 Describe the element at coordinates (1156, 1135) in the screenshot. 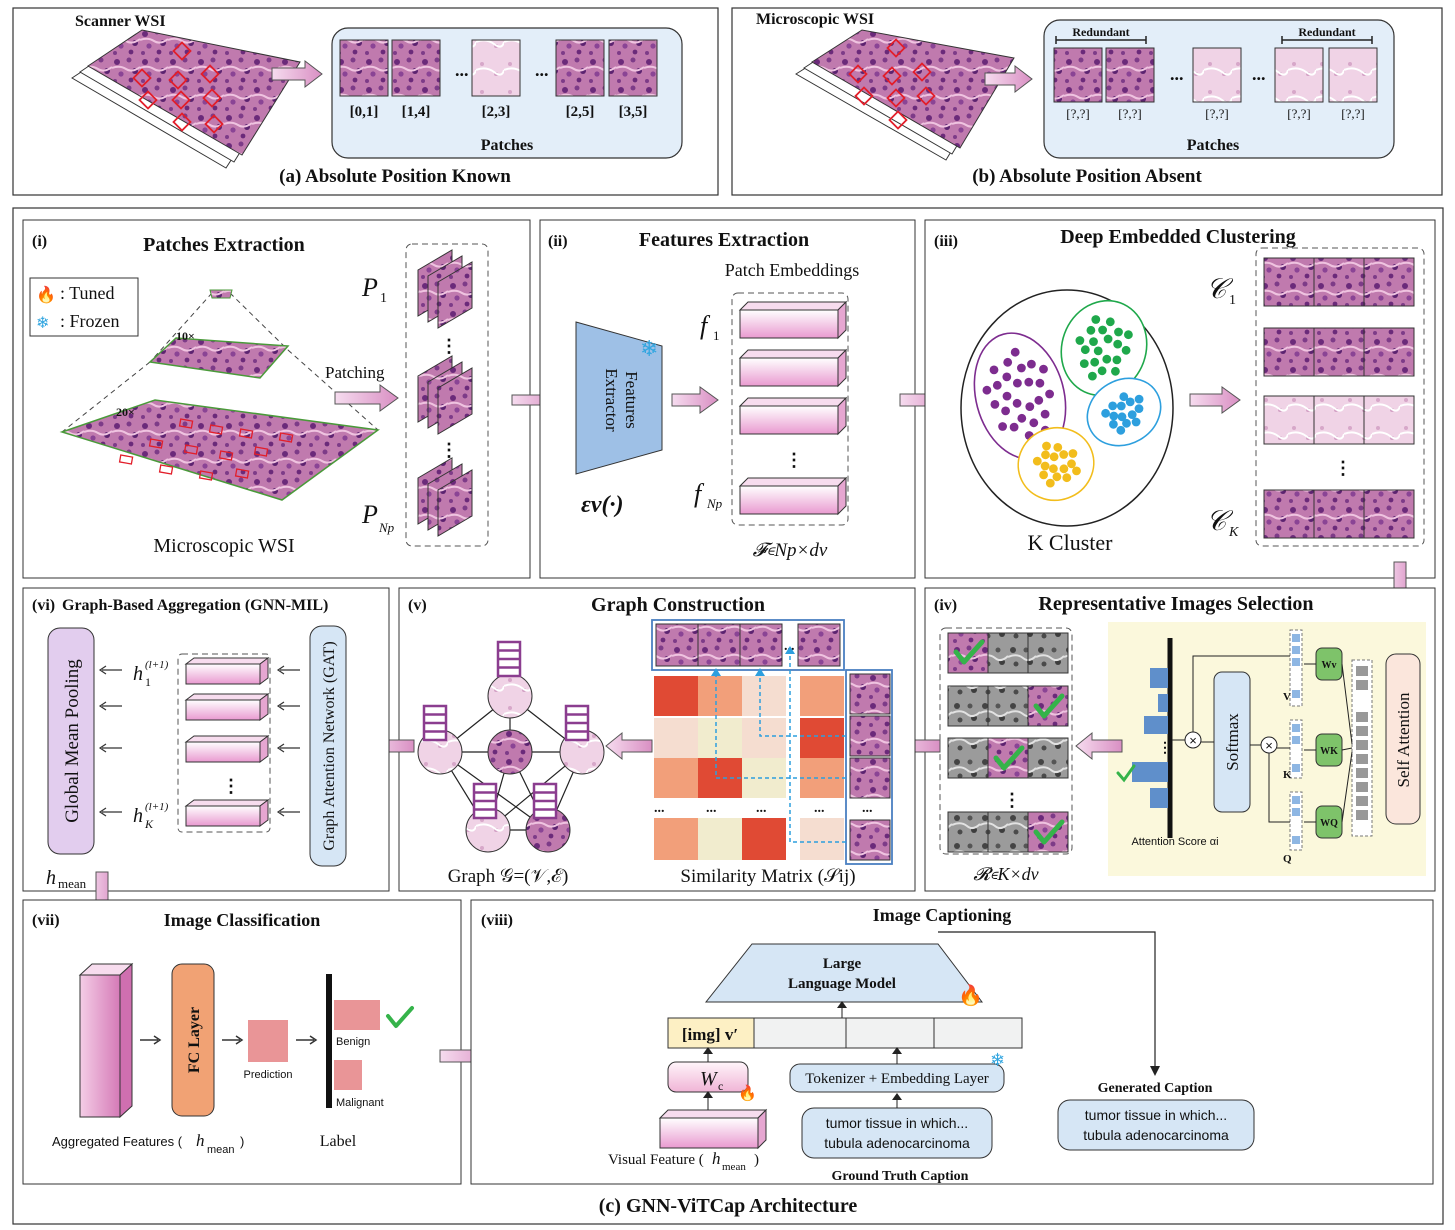

I see `gen-line2: tubula adenocarcinoma` at that location.